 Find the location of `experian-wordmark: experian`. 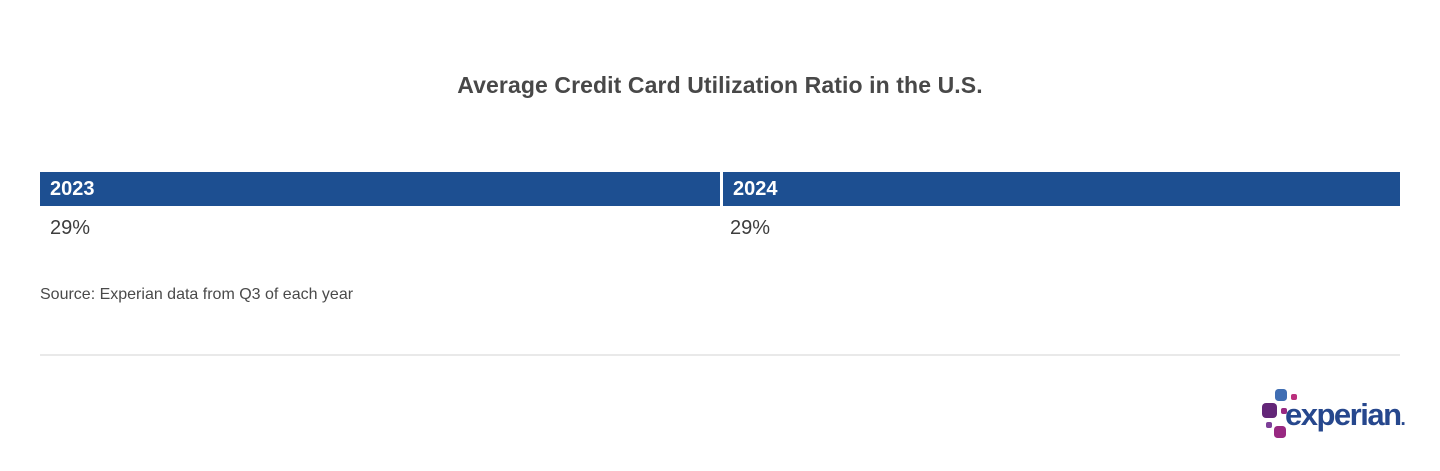

experian-wordmark: experian is located at coordinates (1343, 414).